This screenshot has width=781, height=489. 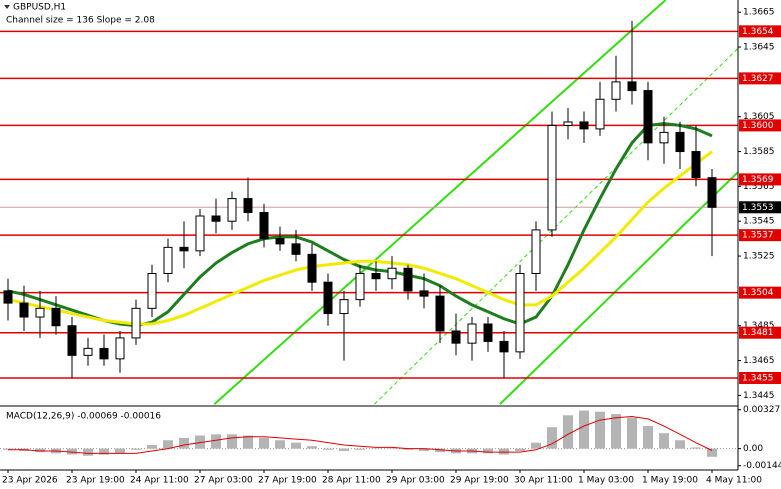 I want to click on x-tick-label: 1 May 03:00, so click(x=606, y=481).